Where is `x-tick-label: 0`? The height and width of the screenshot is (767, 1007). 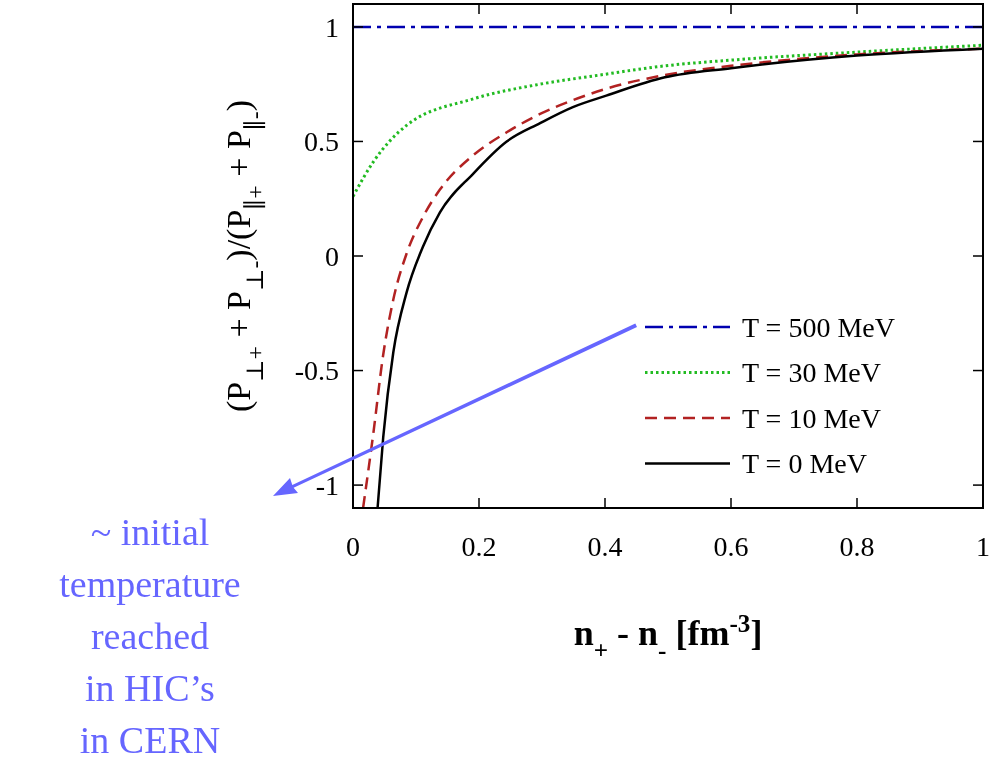
x-tick-label: 0 is located at coordinates (353, 546).